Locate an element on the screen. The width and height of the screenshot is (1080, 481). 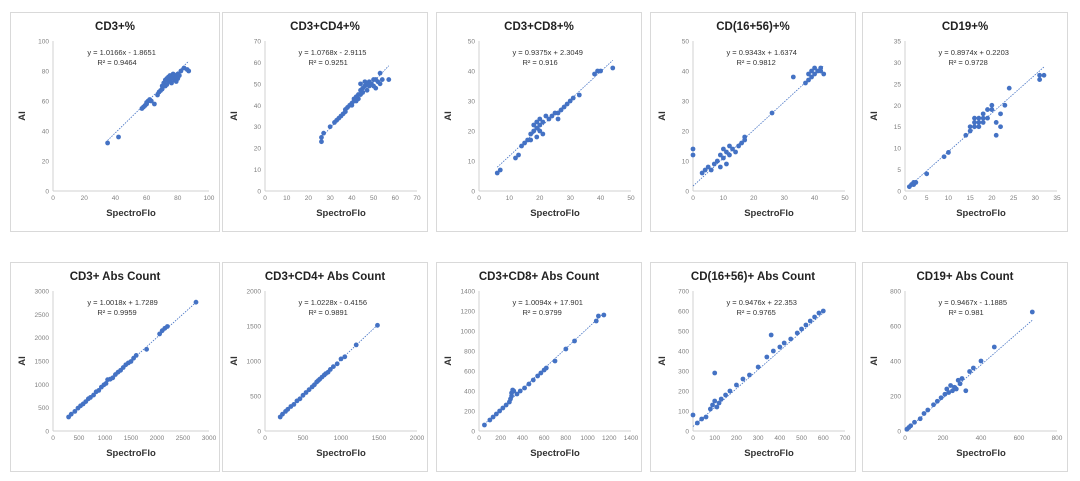
r-squared: R² = 0.9891 is located at coordinates (327, 312).